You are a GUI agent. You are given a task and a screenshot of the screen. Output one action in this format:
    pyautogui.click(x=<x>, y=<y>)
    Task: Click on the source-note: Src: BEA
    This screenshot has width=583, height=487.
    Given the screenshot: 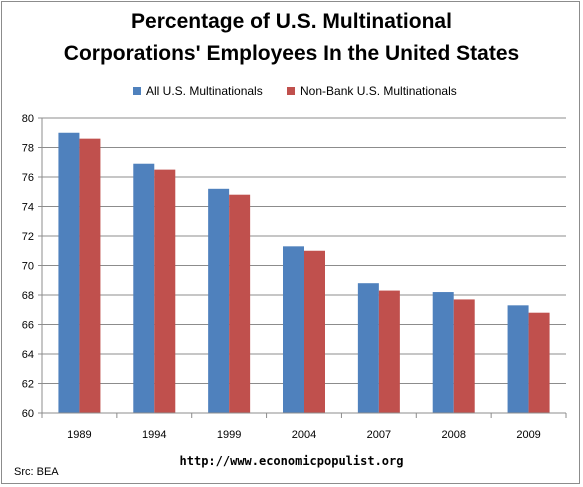 What is the action you would take?
    pyautogui.click(x=36, y=472)
    